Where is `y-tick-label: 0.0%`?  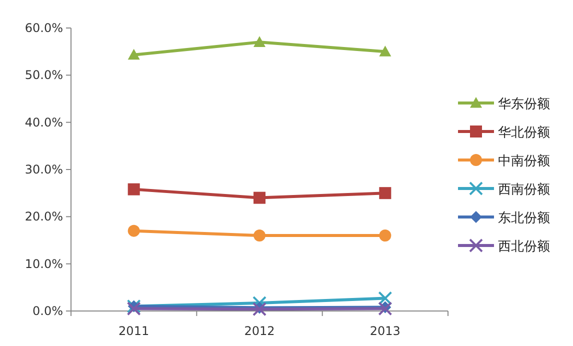
y-tick-label: 0.0% is located at coordinates (47, 311).